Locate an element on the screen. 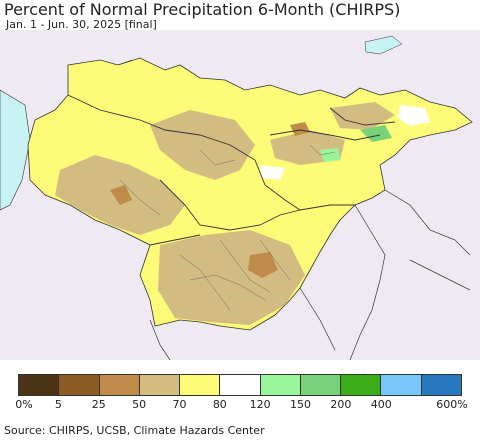 This screenshot has height=440, width=480. caspian-sea is located at coordinates (15, 150).